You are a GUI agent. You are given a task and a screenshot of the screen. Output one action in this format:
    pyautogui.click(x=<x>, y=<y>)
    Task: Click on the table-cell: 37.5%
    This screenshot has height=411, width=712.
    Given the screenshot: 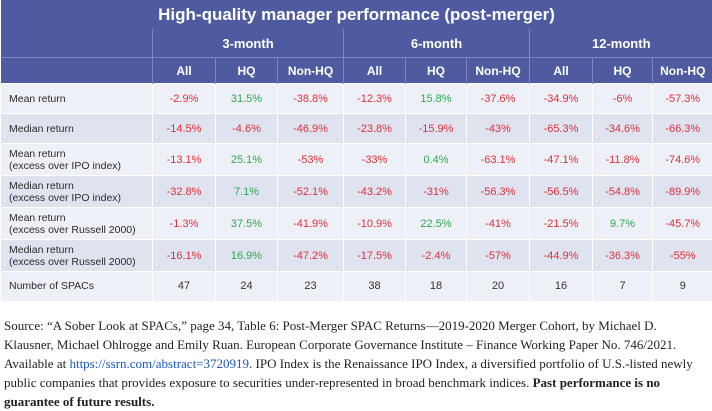 What is the action you would take?
    pyautogui.click(x=247, y=224)
    